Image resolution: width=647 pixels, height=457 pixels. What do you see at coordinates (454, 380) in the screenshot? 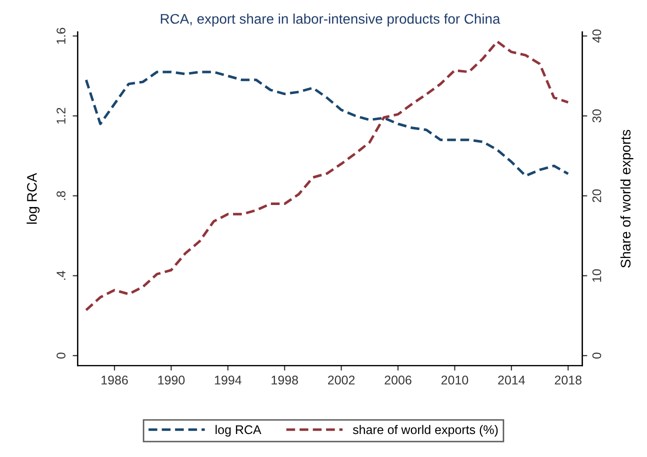
I see `x-tick-label: 2010` at bounding box center [454, 380].